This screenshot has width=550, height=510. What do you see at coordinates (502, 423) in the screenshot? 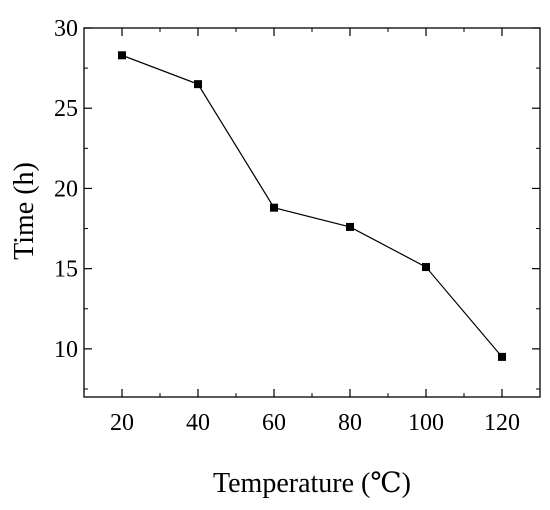
I see `x-tick-label: 120` at bounding box center [502, 423].